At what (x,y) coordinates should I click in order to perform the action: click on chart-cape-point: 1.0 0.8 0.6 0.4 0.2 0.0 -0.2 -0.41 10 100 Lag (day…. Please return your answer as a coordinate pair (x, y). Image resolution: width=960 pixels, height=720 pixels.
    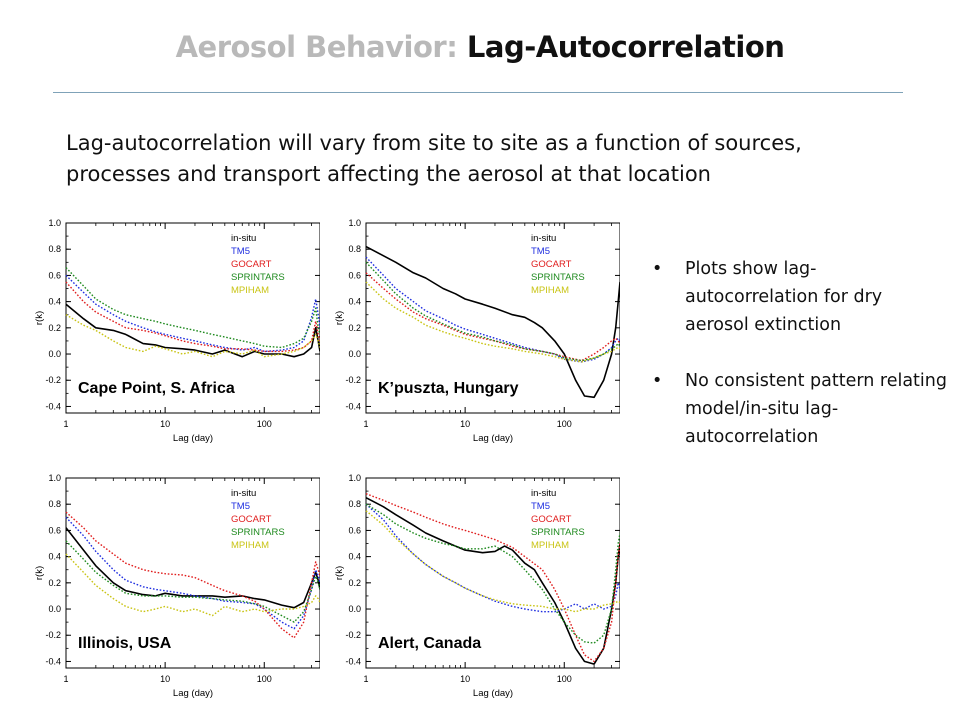
    Looking at the image, I should click on (177, 331).